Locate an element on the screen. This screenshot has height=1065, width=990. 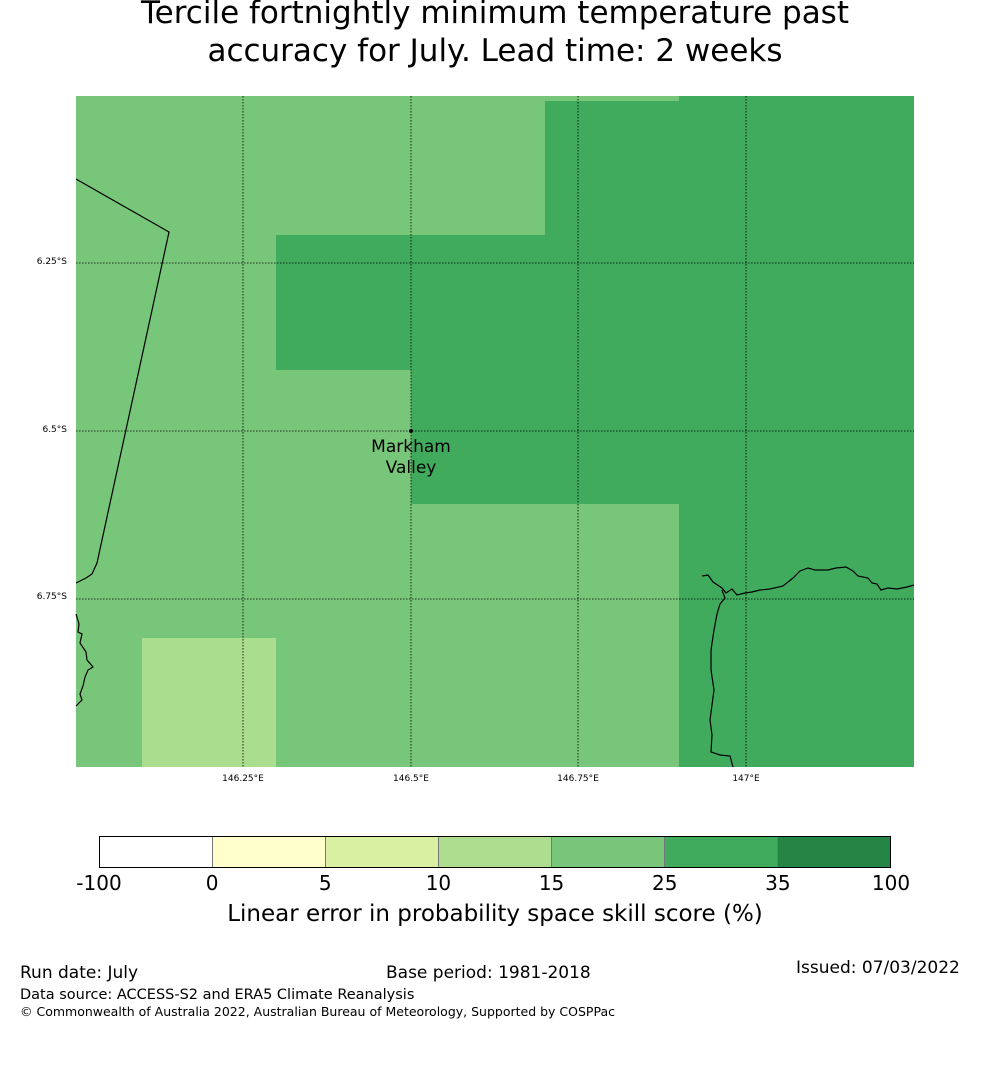
lat-label: 6.75°S is located at coordinates (51, 597).